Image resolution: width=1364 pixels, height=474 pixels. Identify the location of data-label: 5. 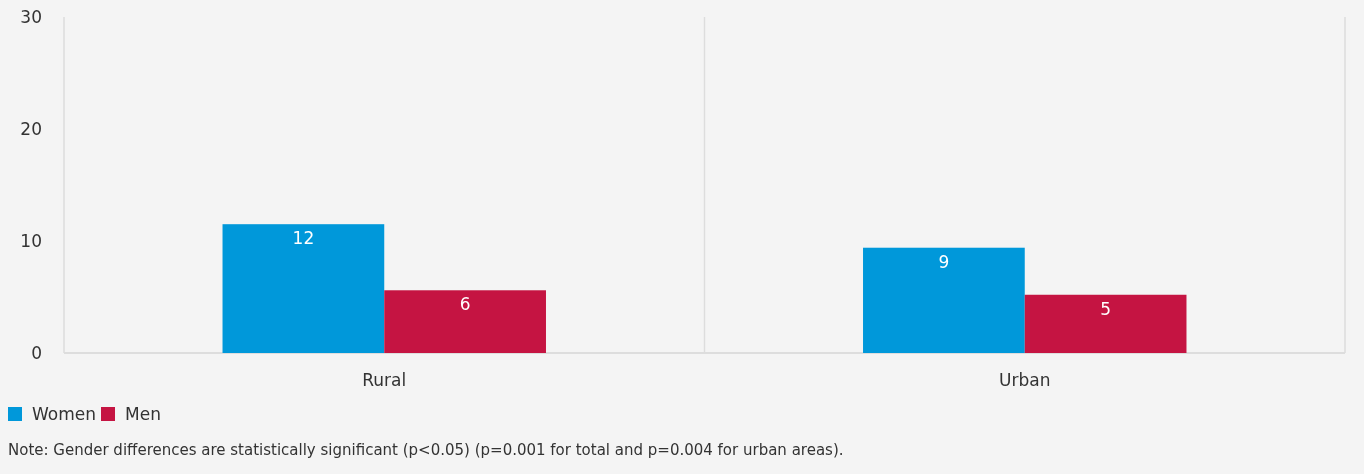
(1106, 308).